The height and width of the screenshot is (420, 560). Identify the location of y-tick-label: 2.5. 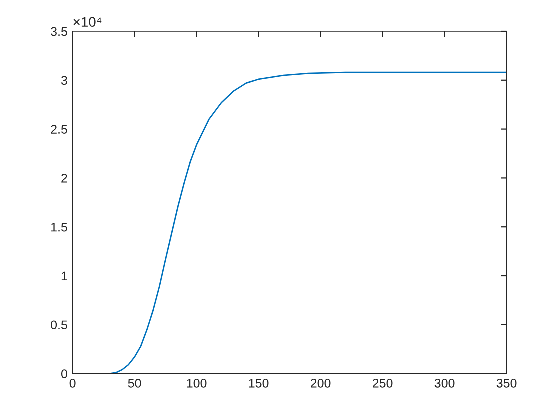
(59, 129).